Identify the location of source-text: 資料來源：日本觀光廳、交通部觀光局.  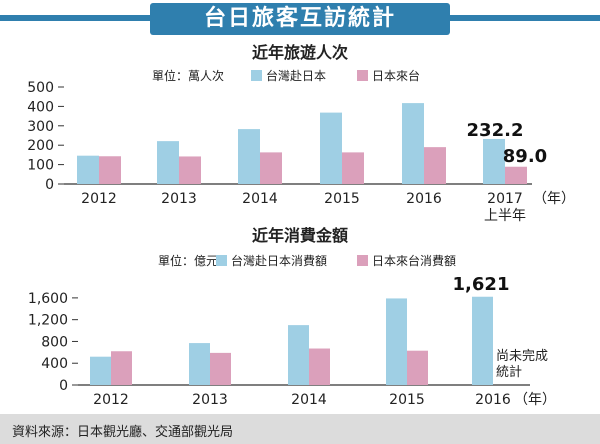
(123, 432).